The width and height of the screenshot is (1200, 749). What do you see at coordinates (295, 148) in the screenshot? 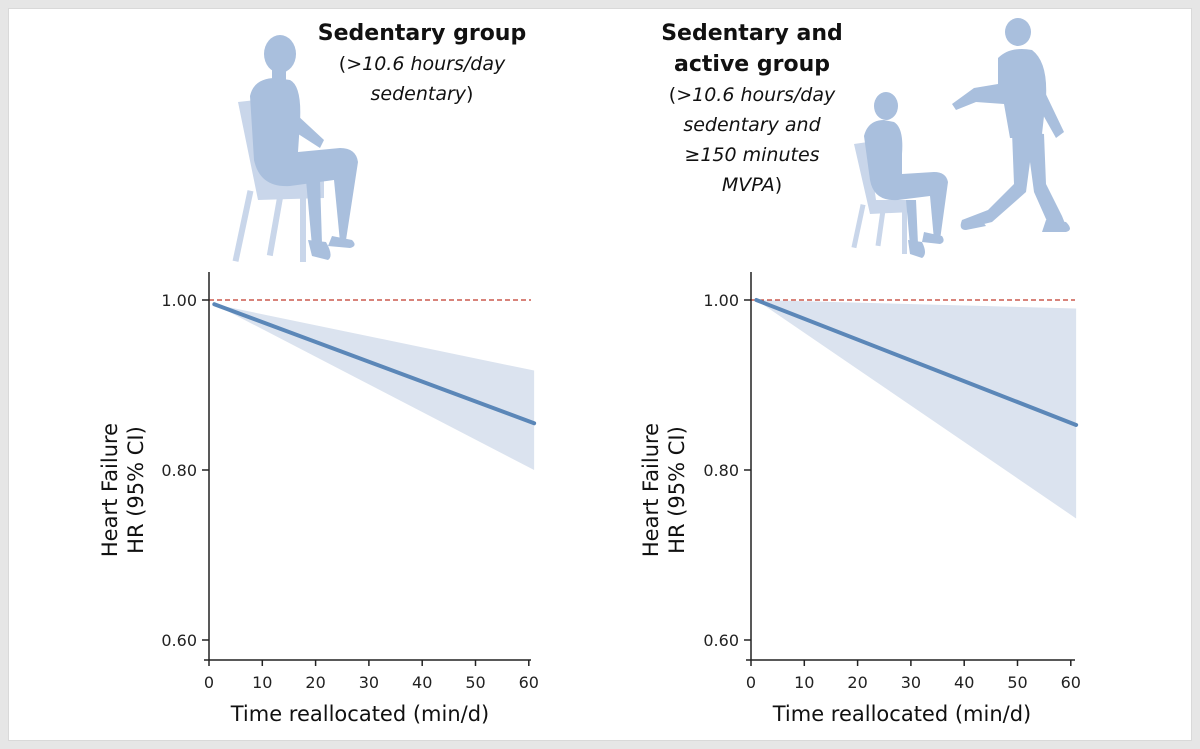
I see `seated-person-icon` at bounding box center [295, 148].